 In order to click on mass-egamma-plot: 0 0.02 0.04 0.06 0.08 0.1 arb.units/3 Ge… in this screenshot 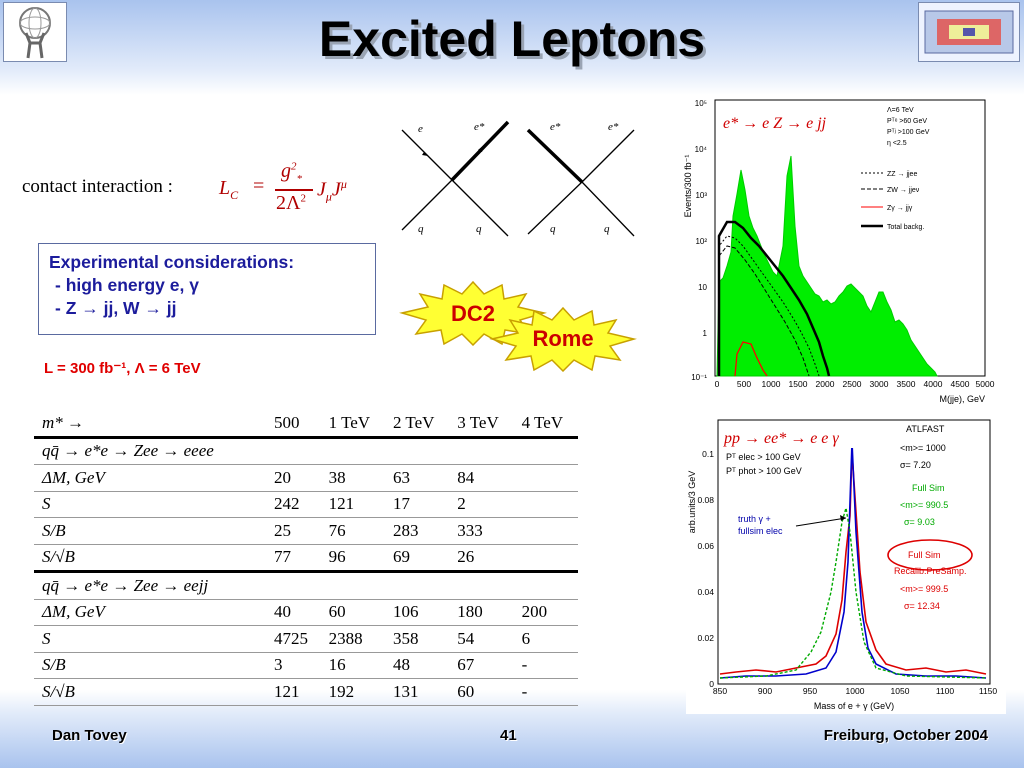, I will do `click(846, 563)`.